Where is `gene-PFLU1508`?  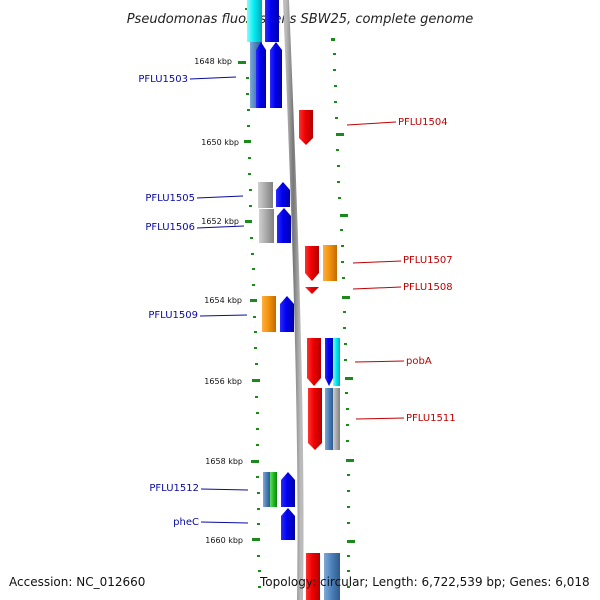
gene-PFLU1508 is located at coordinates (312, 290).